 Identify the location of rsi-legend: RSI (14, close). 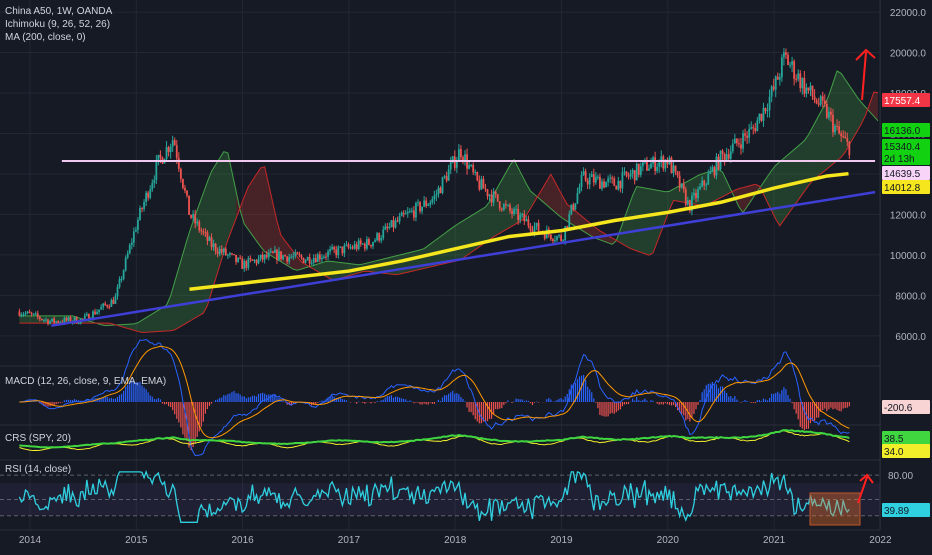
(38, 469).